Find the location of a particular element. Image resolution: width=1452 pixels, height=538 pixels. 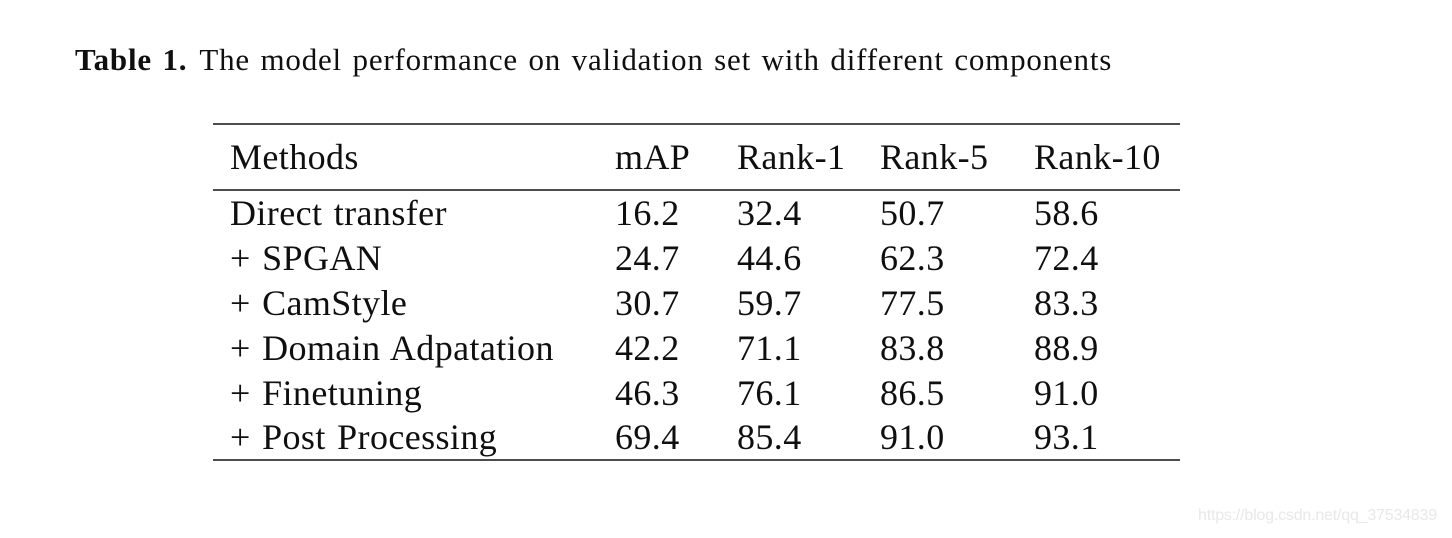

rank1-value-cell: 71.1 is located at coordinates (769, 347).